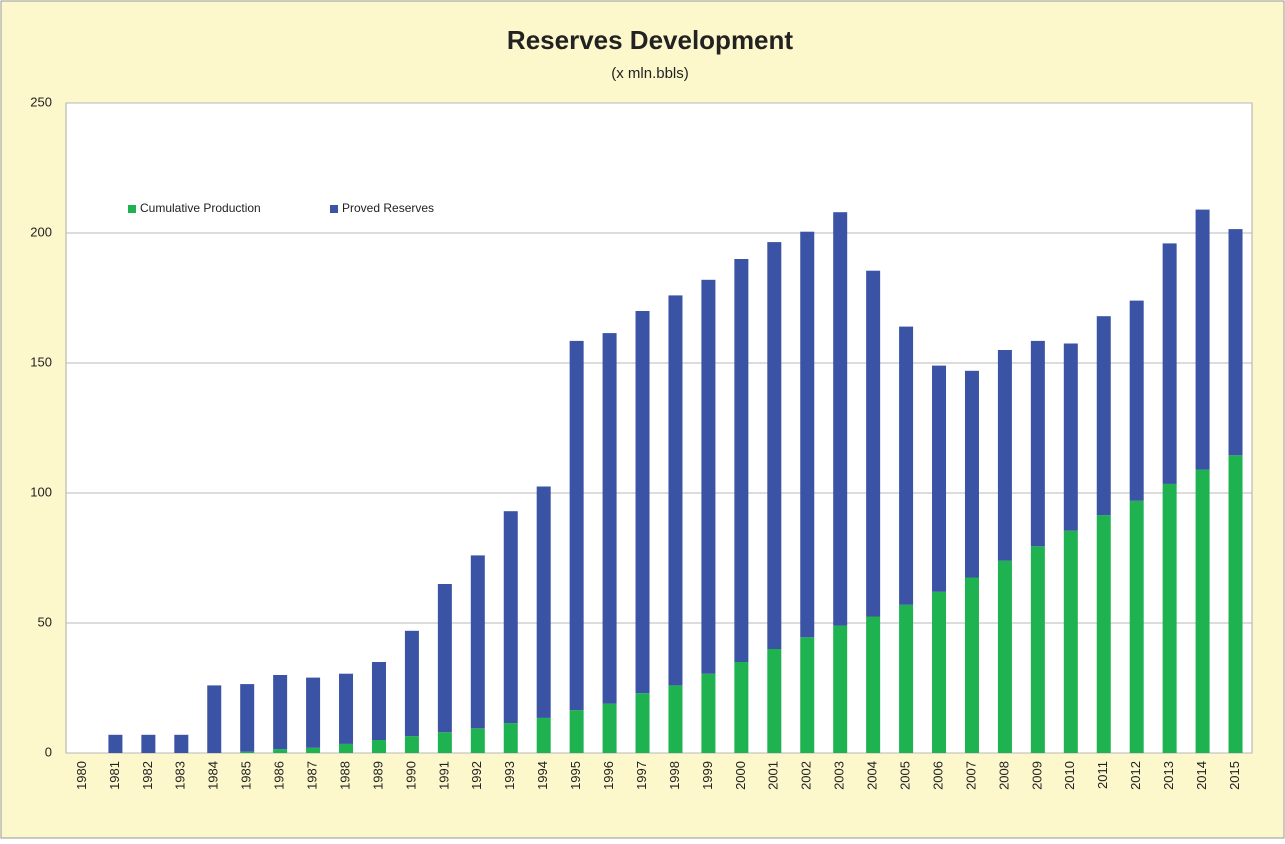 This screenshot has height=844, width=1285. I want to click on x-tick-label: 2010, so click(1069, 775).